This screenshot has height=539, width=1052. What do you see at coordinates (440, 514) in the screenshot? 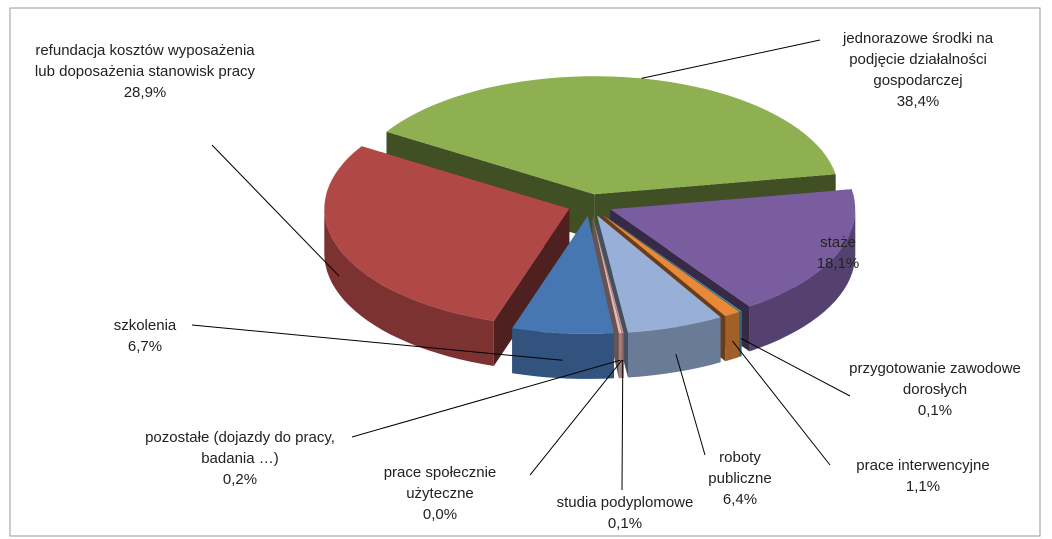
I see `value-label: 0,0%` at bounding box center [440, 514].